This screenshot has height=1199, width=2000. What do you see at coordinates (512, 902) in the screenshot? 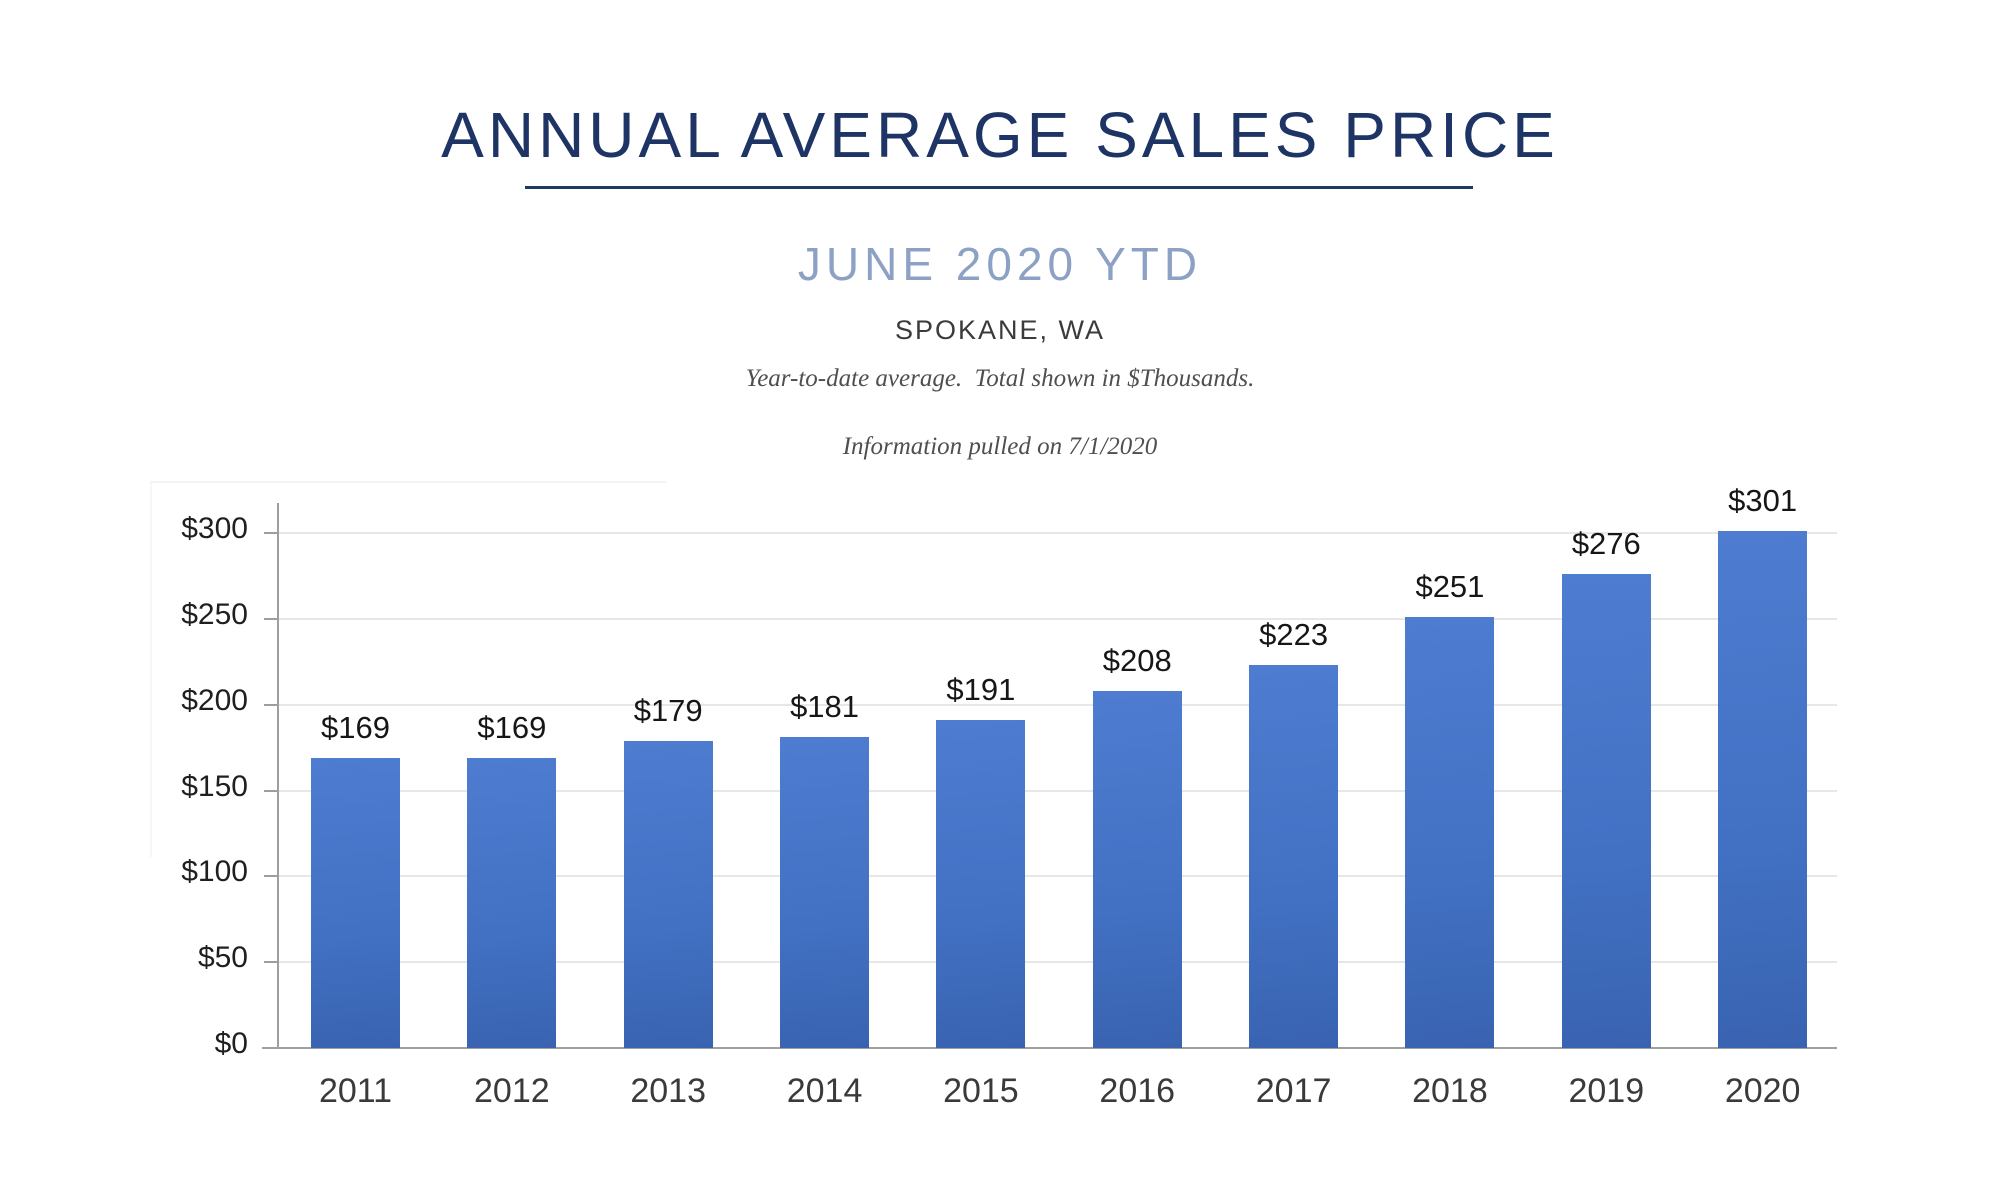
I see `bar-2012` at bounding box center [512, 902].